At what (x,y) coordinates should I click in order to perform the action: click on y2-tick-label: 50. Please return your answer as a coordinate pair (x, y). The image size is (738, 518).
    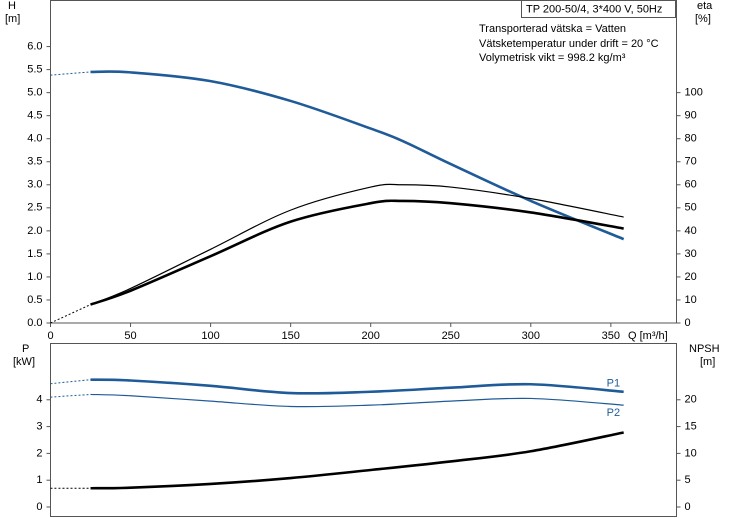
    Looking at the image, I should click on (691, 208).